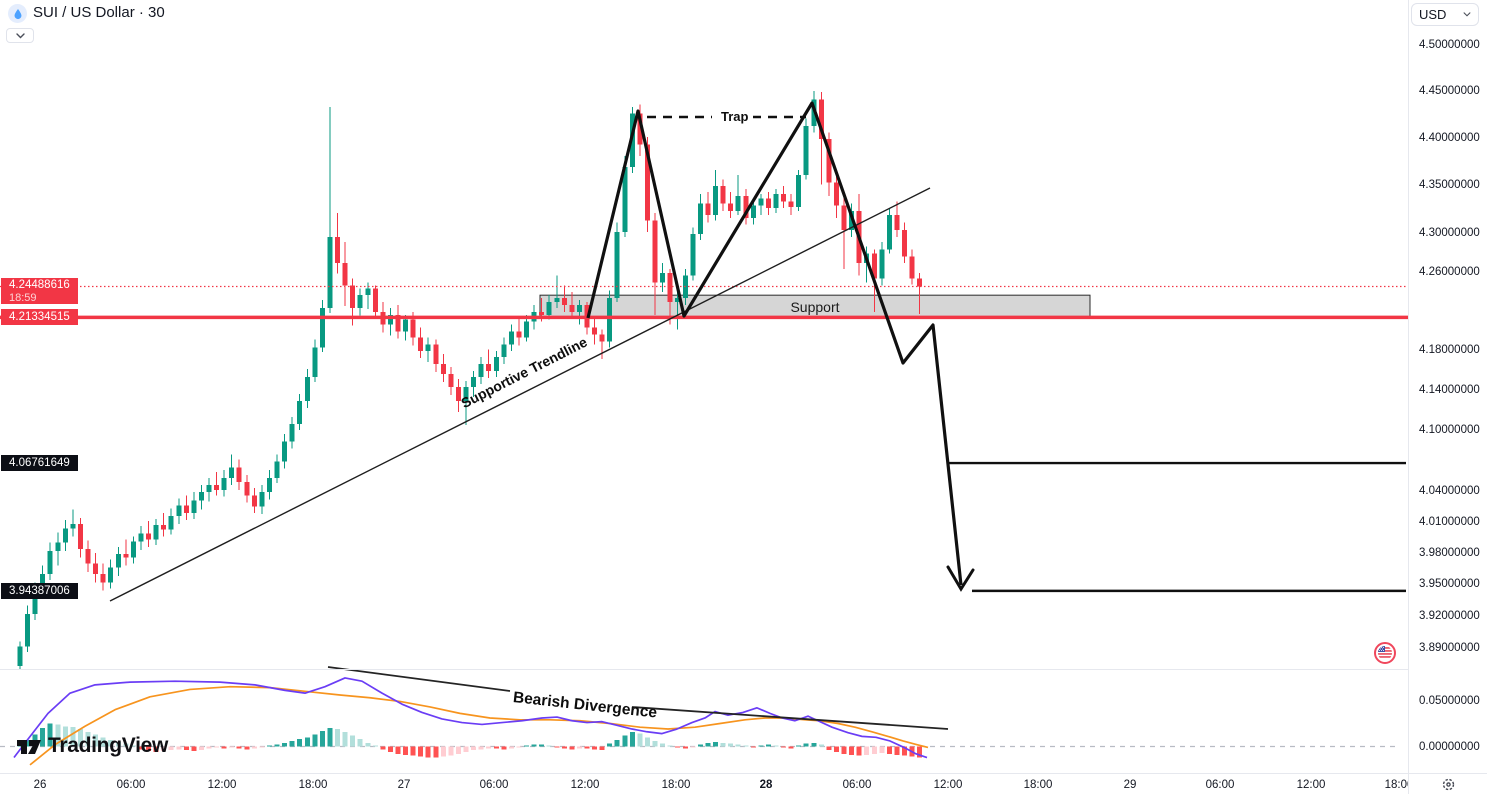 The height and width of the screenshot is (794, 1487). What do you see at coordinates (1449, 746) in the screenshot?
I see `indicator-tick: 0.00000000` at bounding box center [1449, 746].